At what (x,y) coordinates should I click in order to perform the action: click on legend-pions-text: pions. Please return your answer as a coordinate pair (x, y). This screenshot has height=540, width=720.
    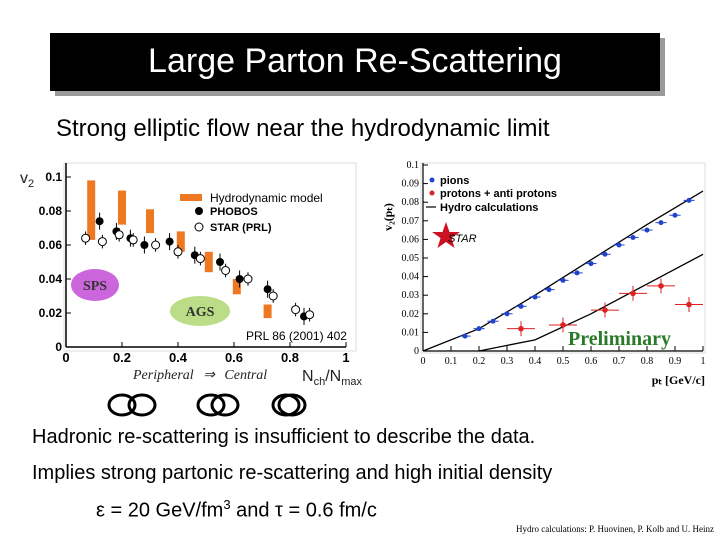
    Looking at the image, I should click on (454, 181).